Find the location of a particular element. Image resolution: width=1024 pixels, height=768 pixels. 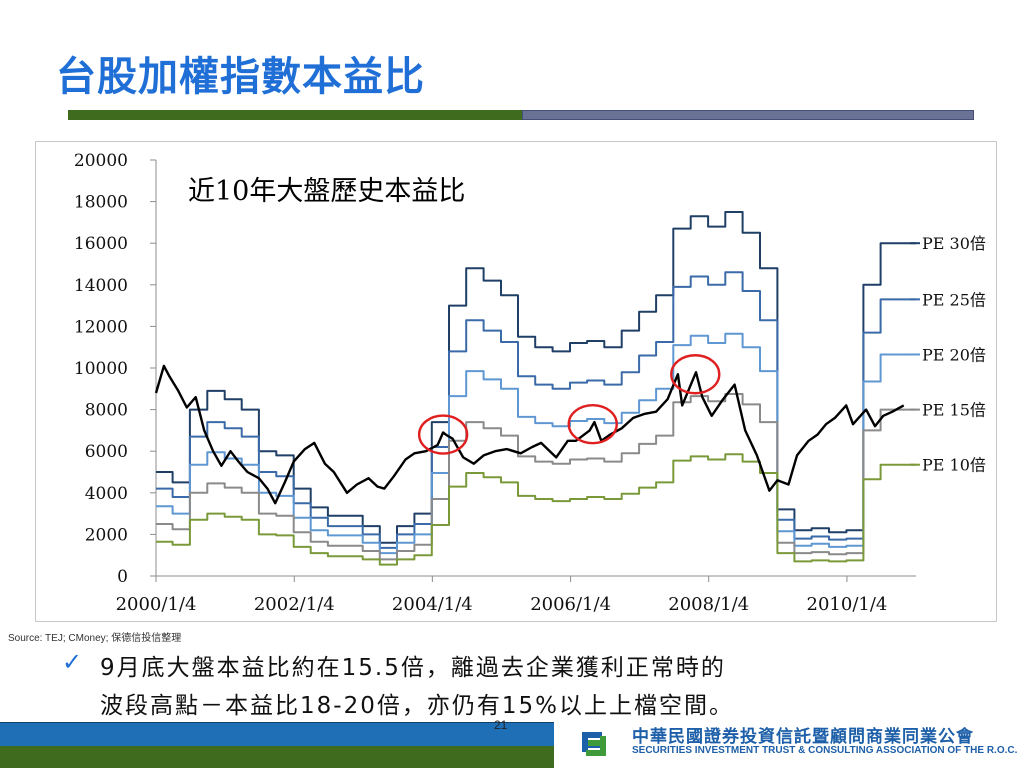

x-tick-label: 2000/1/4 is located at coordinates (156, 604).